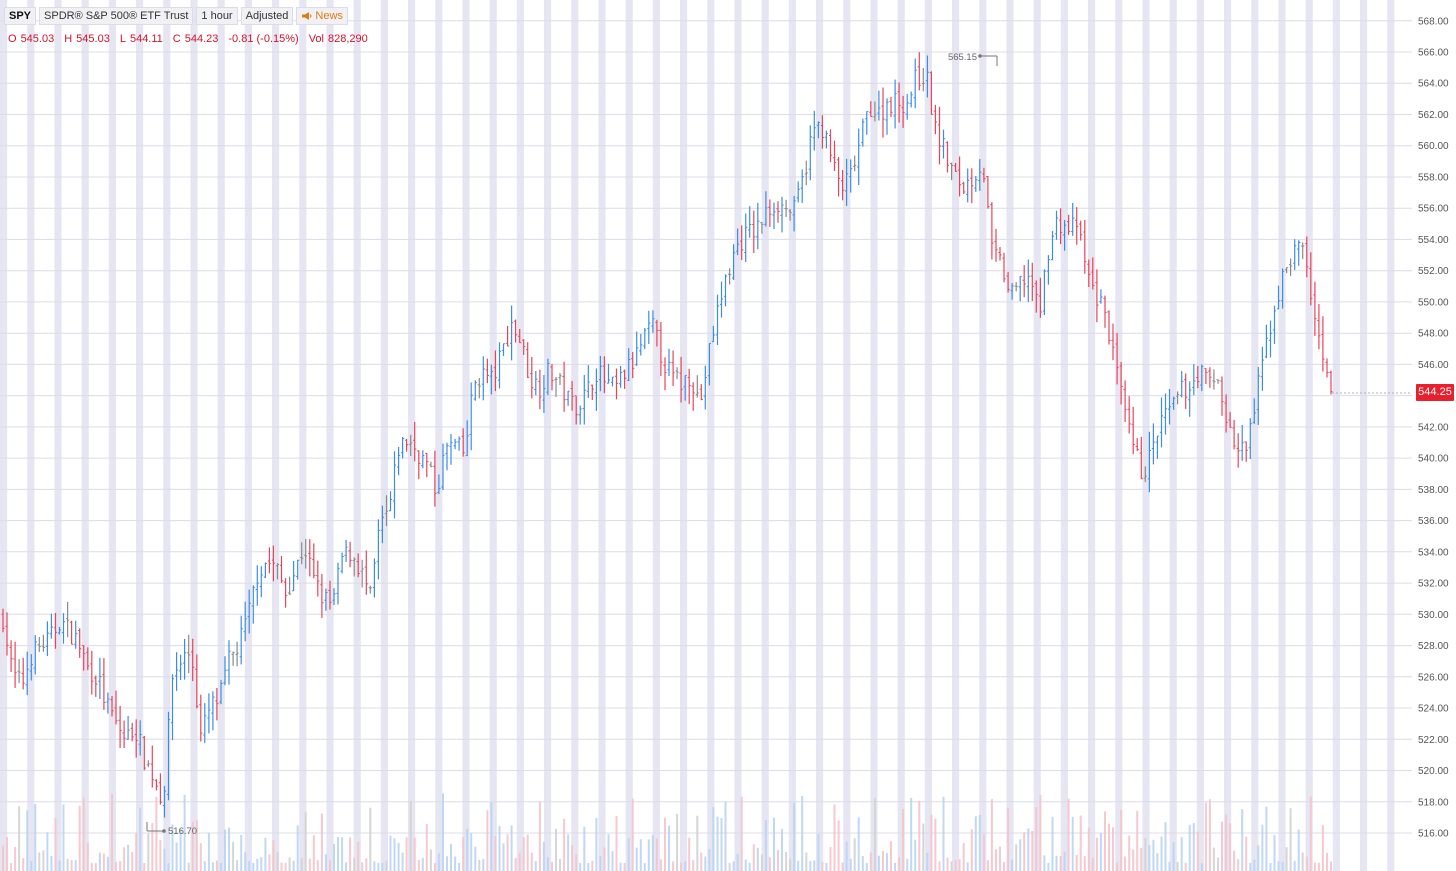  I want to click on news-button: News, so click(322, 16).